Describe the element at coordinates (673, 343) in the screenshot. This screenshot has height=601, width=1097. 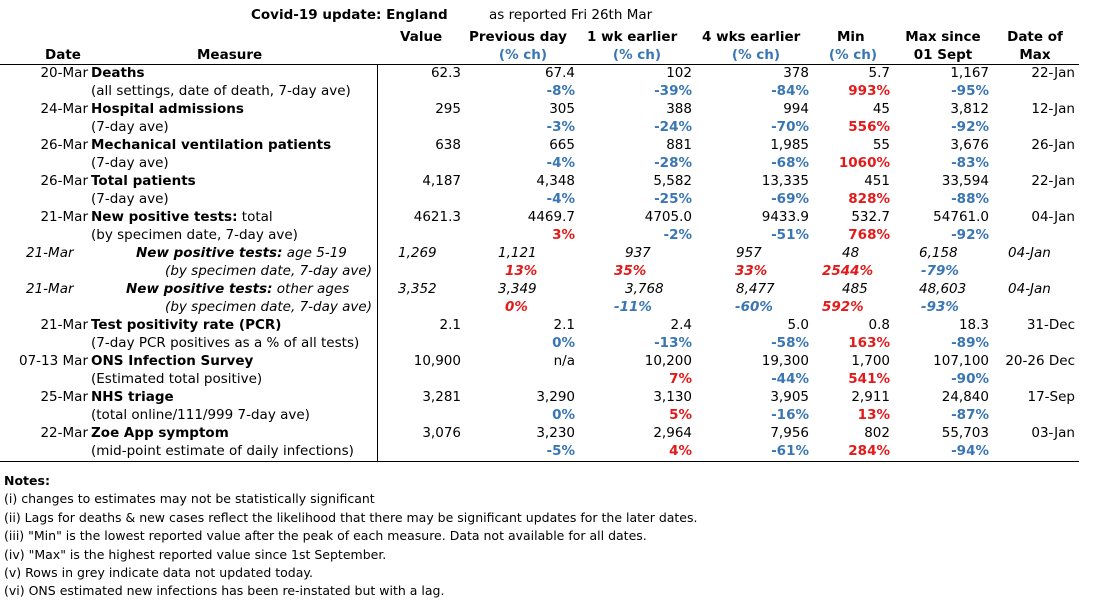
I see `row-wk1-pct: -13%` at that location.